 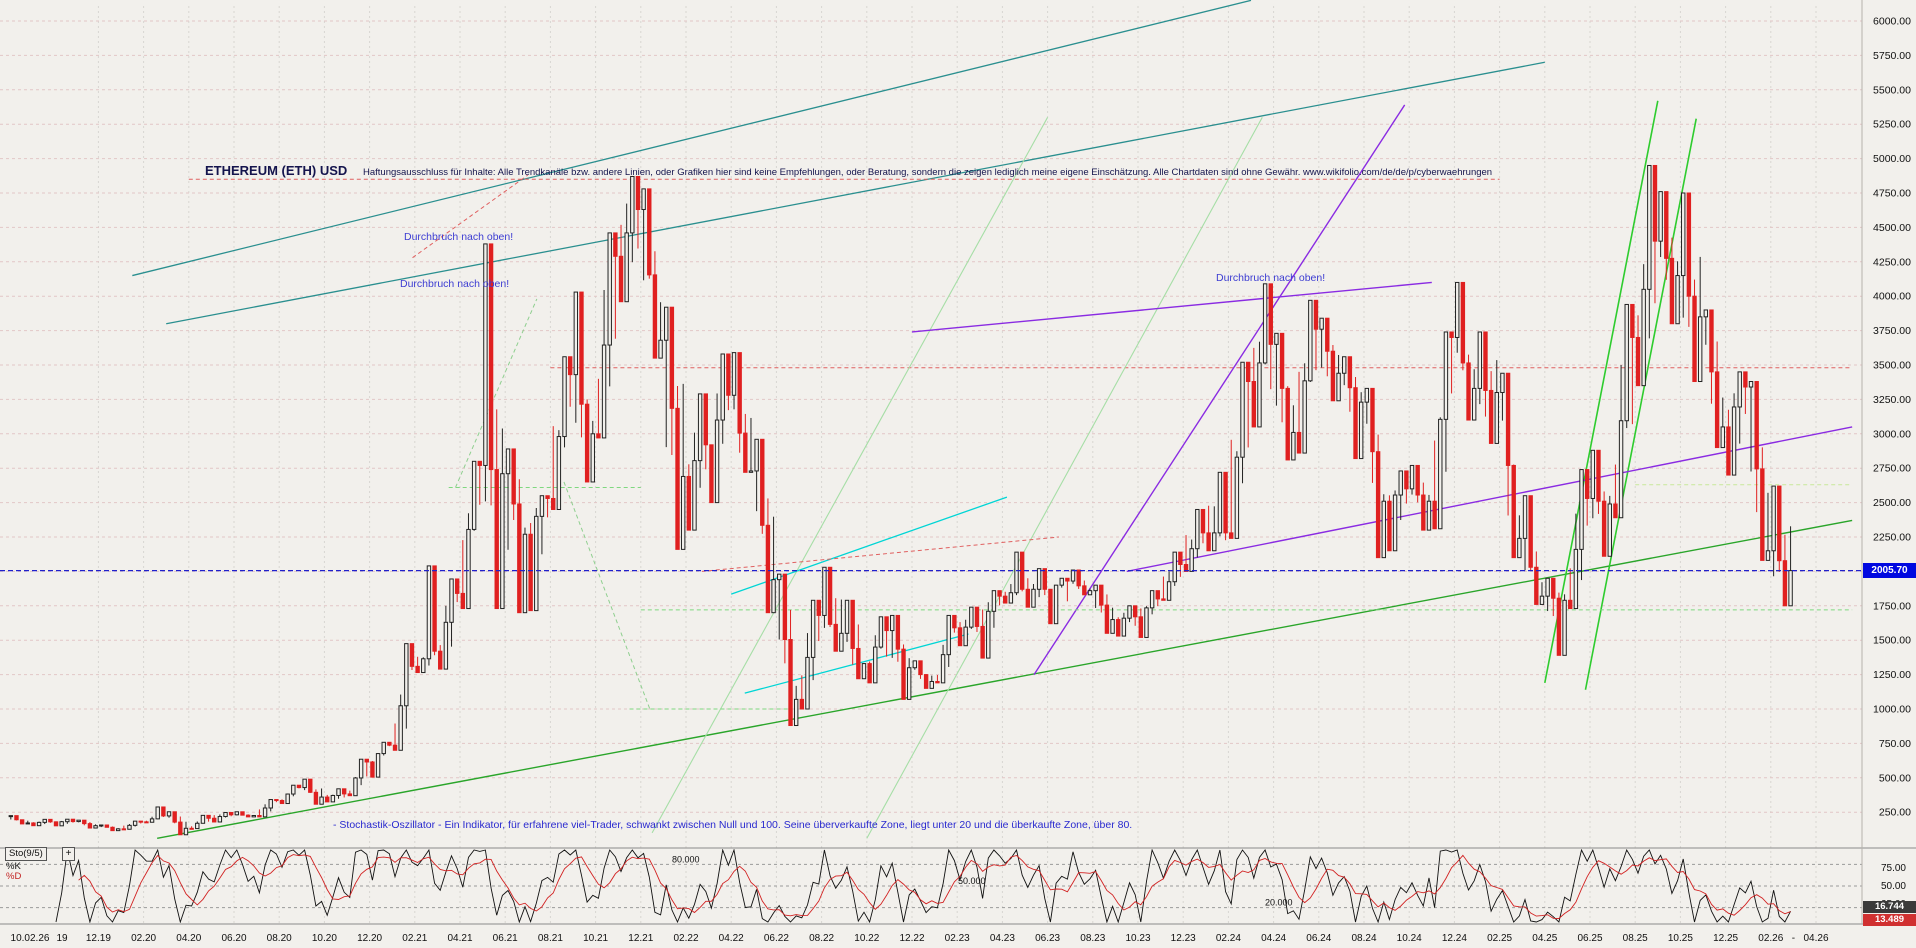 What do you see at coordinates (1892, 469) in the screenshot?
I see `price-axis-label: 2750.00` at bounding box center [1892, 469].